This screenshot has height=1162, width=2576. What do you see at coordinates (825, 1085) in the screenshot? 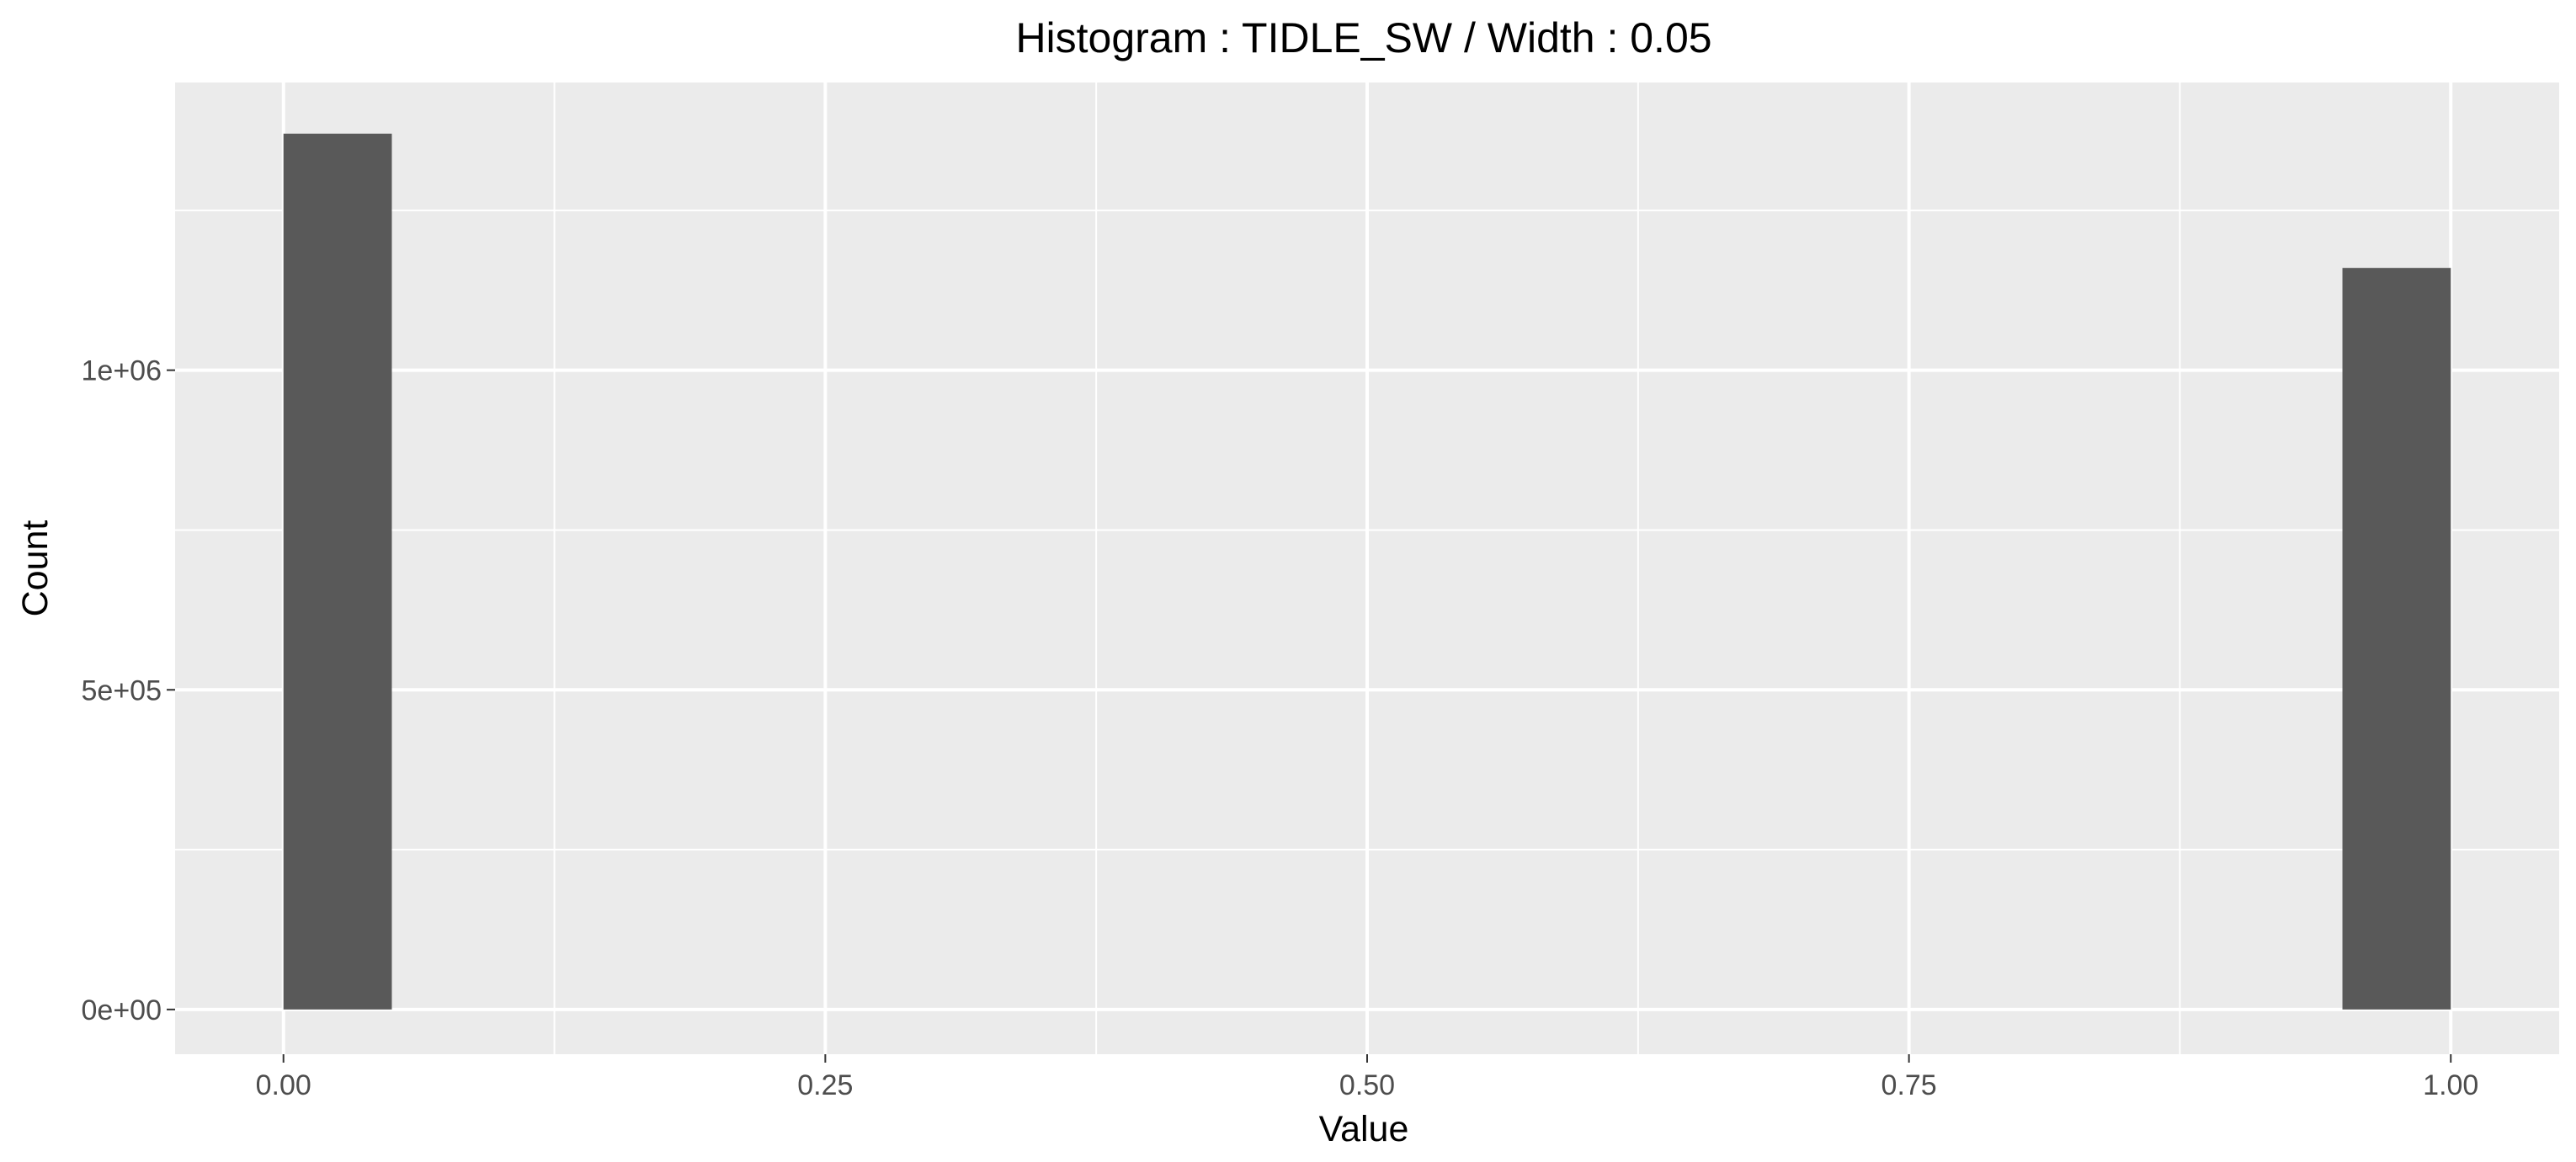
I see `x-tick-label: 0.25` at bounding box center [825, 1085].